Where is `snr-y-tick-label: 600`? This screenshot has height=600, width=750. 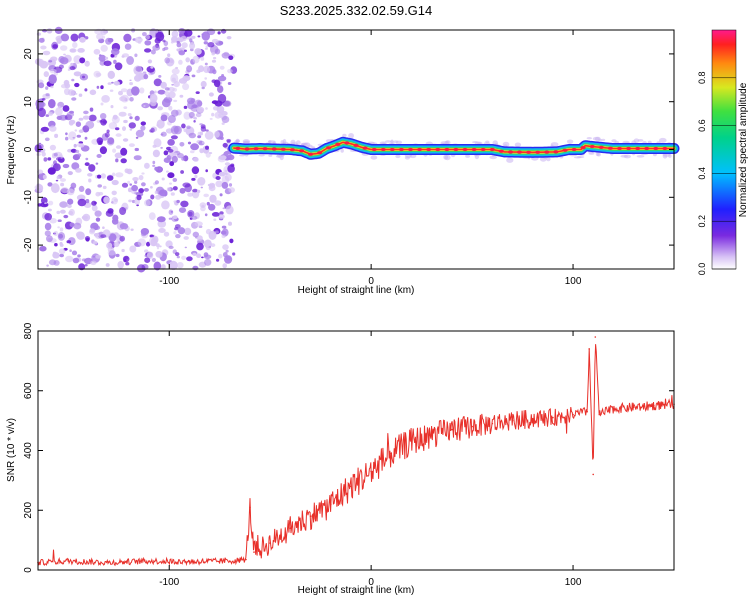 snr-y-tick-label: 600 is located at coordinates (28, 390).